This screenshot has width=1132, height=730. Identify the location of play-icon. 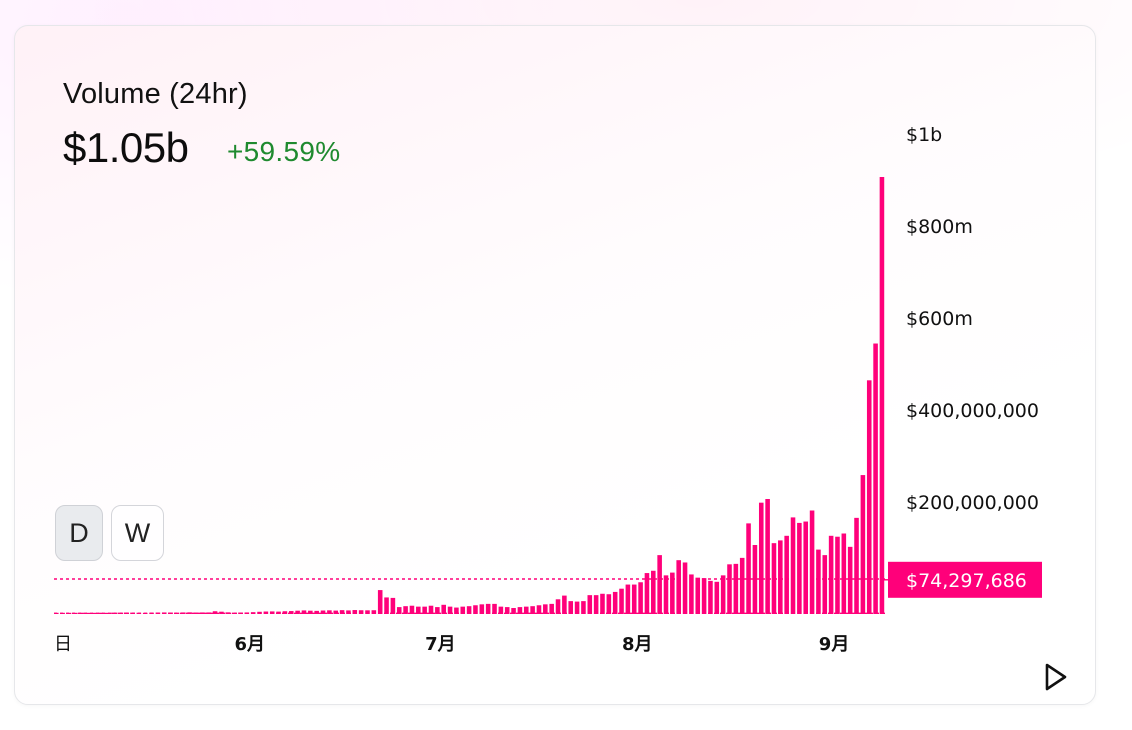
(1056, 677).